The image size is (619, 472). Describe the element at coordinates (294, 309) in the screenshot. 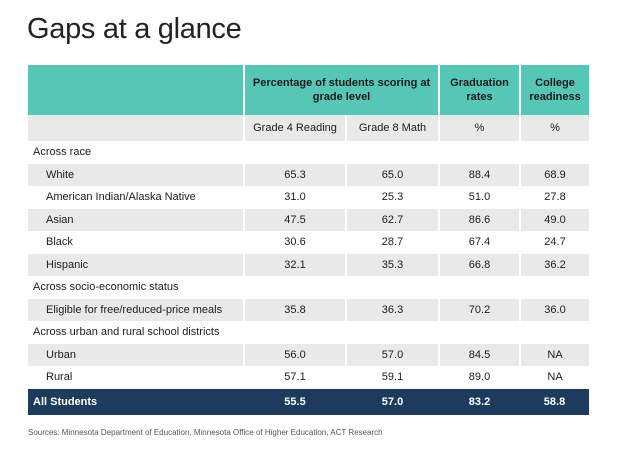

I see `table-cell: 35.8` at that location.